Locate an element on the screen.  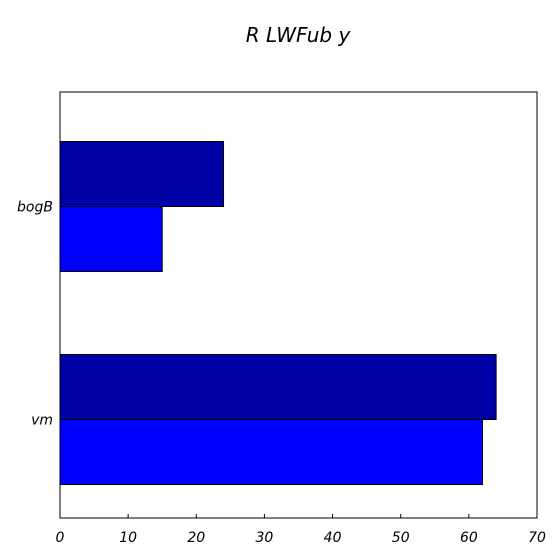
x-tick-label: 20 is located at coordinates (196, 538).